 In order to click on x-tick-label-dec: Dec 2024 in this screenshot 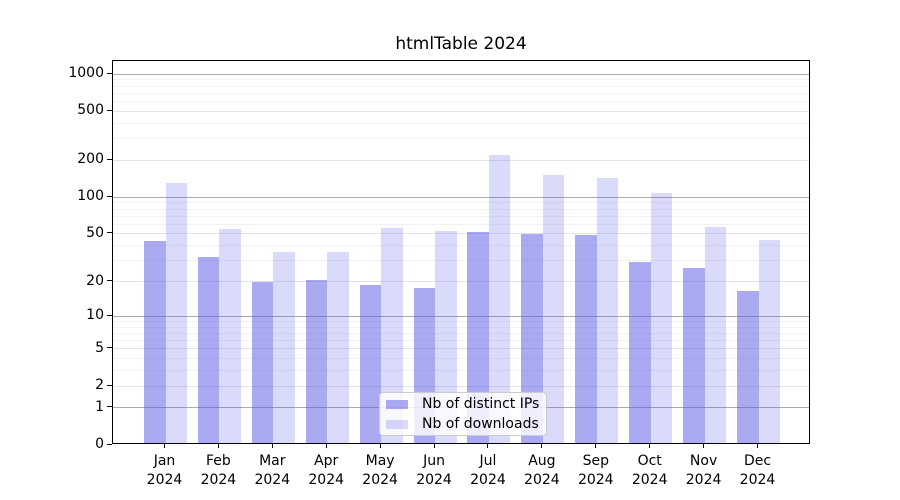, I will do `click(757, 470)`.